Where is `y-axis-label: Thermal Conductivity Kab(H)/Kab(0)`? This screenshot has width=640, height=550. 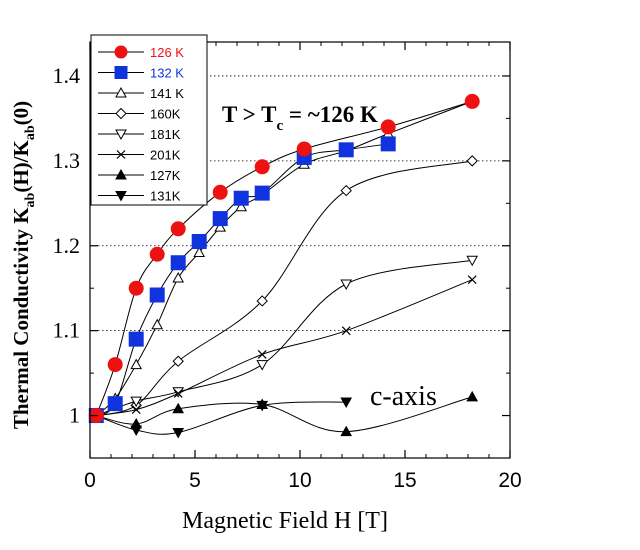 y-axis-label: Thermal Conductivity Kab(H)/Kab(0) is located at coordinates (23, 265).